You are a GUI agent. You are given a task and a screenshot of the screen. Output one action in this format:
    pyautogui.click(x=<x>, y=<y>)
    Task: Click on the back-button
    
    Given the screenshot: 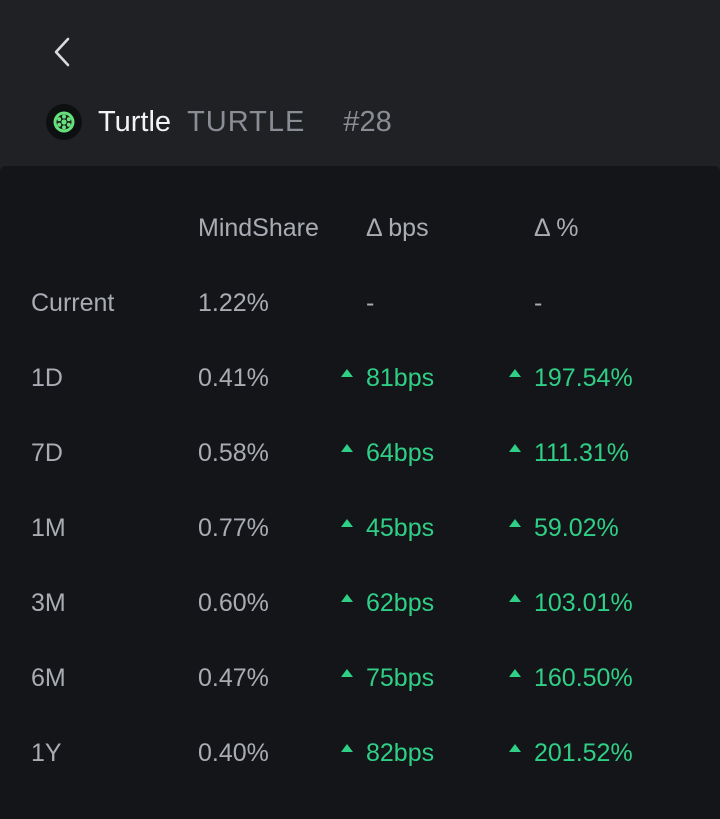 What is the action you would take?
    pyautogui.click(x=62, y=52)
    